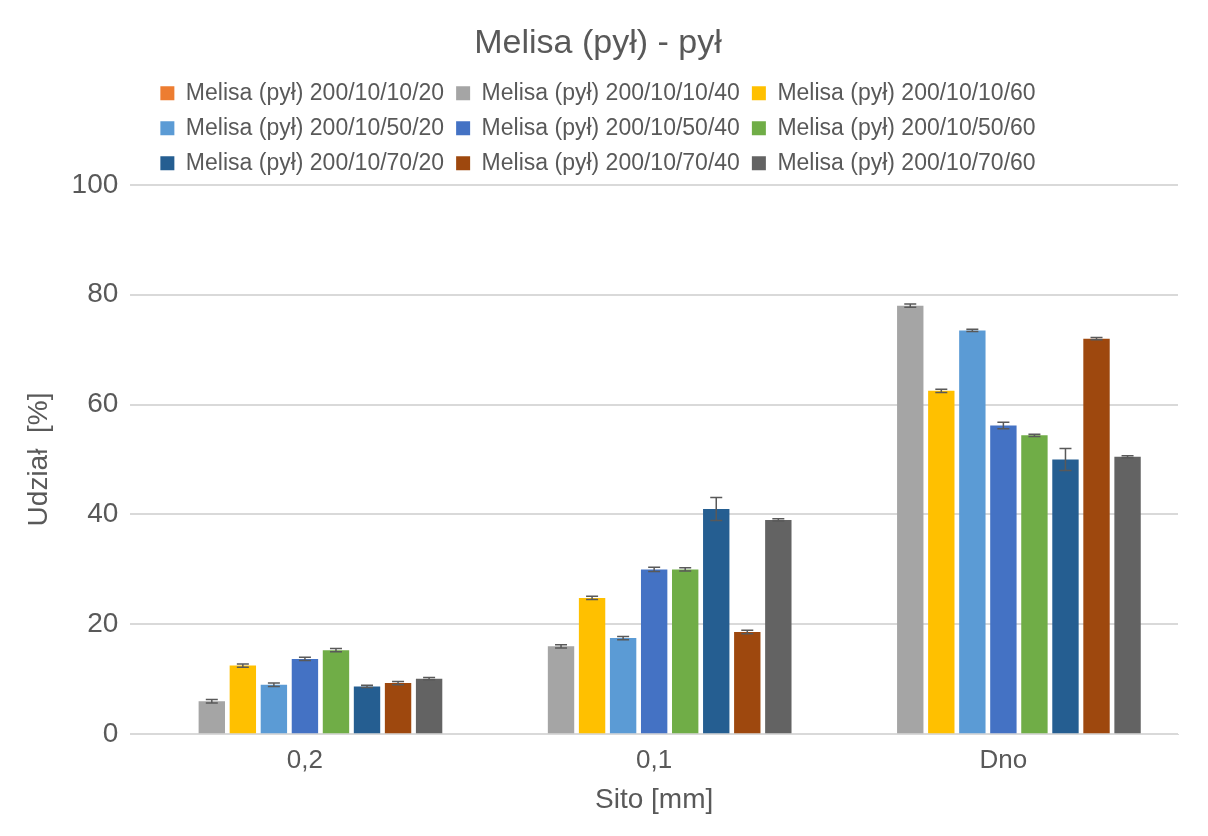  What do you see at coordinates (906, 91) in the screenshot?
I see `legend-label: Melisa (pył) 200/10/10/60` at bounding box center [906, 91].